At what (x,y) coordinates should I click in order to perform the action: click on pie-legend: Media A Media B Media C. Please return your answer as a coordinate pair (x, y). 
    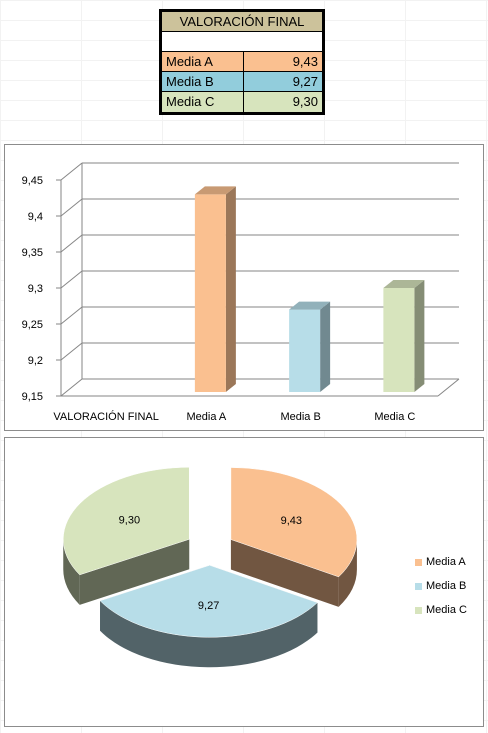
    Looking at the image, I should click on (441, 586).